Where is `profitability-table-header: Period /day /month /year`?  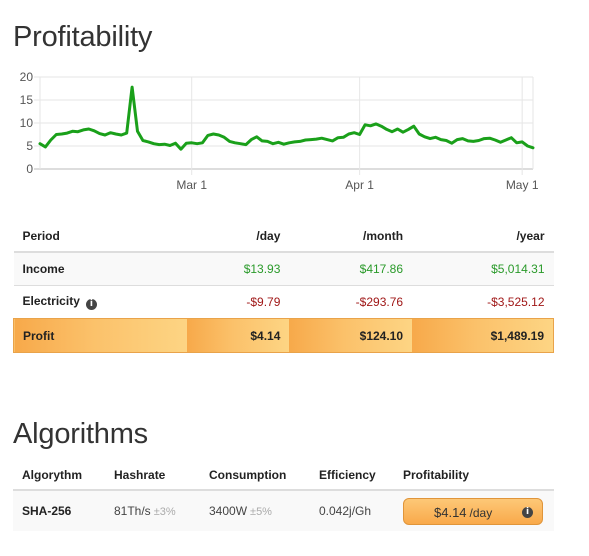
profitability-table-header: Period /day /month /year is located at coordinates (283, 236).